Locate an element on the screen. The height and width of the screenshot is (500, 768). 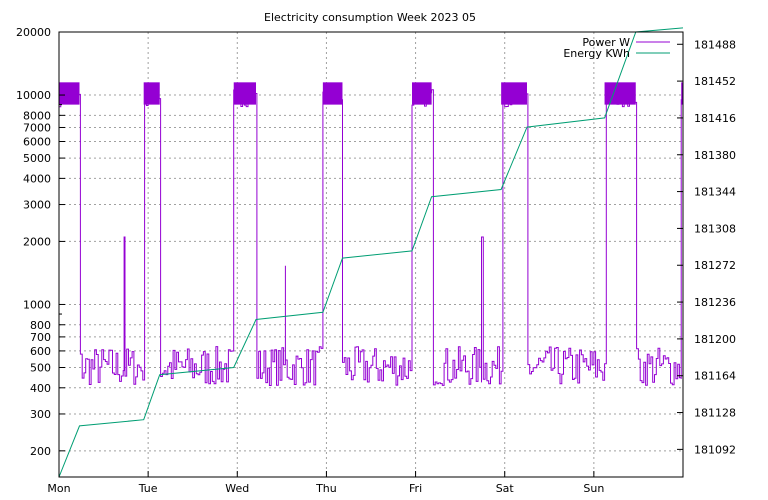
y2-tick-label: 181488 is located at coordinates (715, 44).